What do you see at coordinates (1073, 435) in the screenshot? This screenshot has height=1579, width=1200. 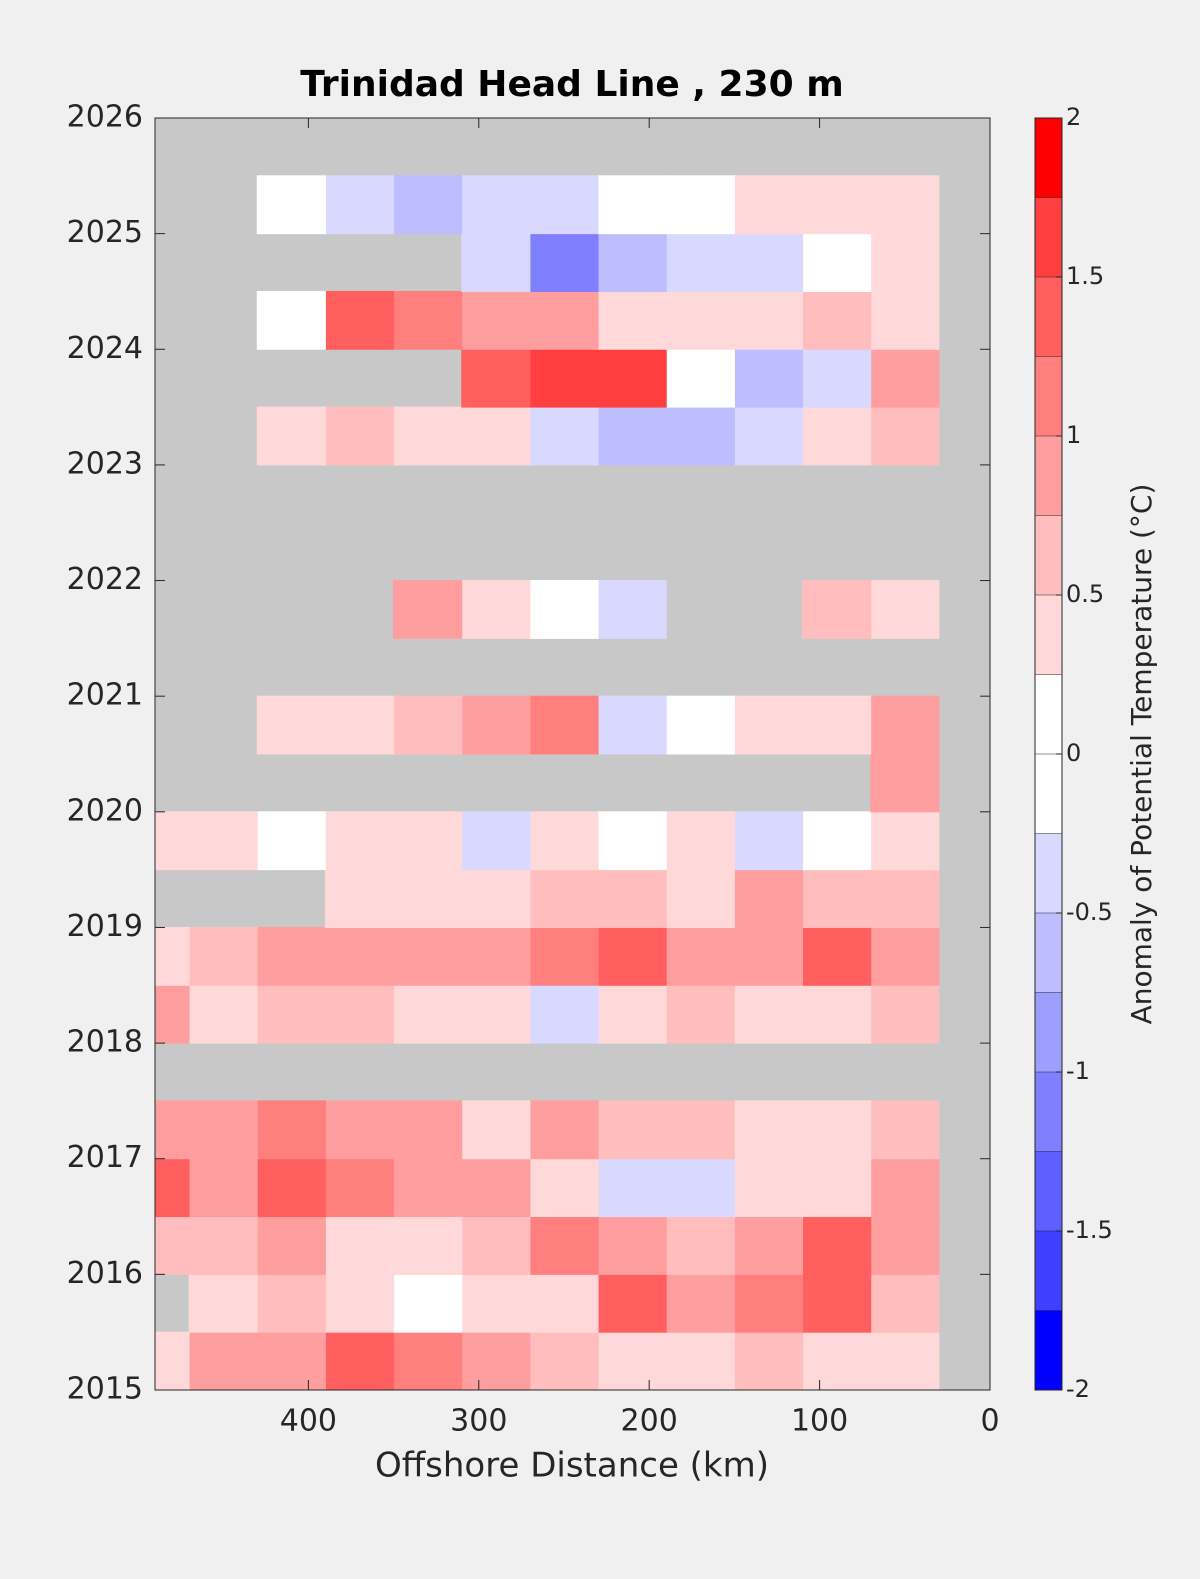 I see `colorbar-tick-label: 1` at bounding box center [1073, 435].